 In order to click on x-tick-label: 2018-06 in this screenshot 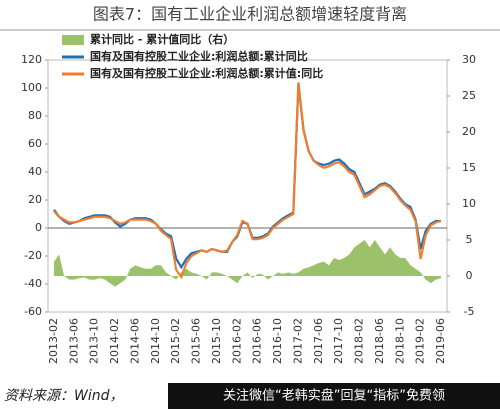, I will do `click(379, 341)`.